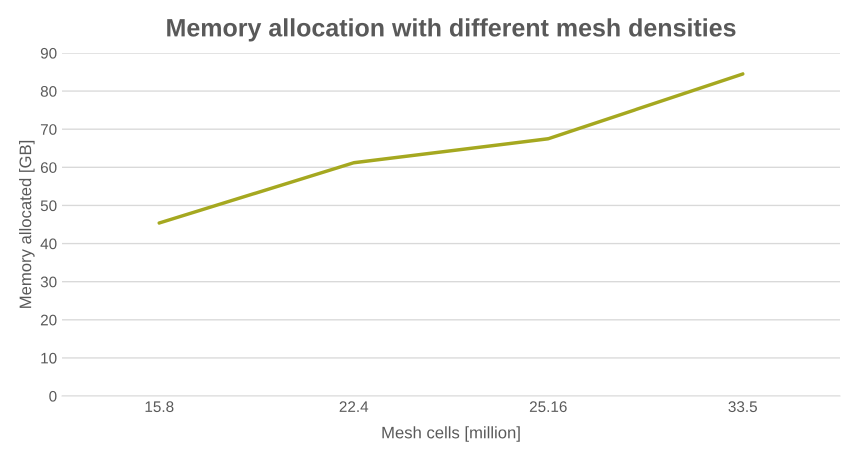 The height and width of the screenshot is (452, 849). What do you see at coordinates (354, 406) in the screenshot?
I see `x-tick-label: 22.4` at bounding box center [354, 406].